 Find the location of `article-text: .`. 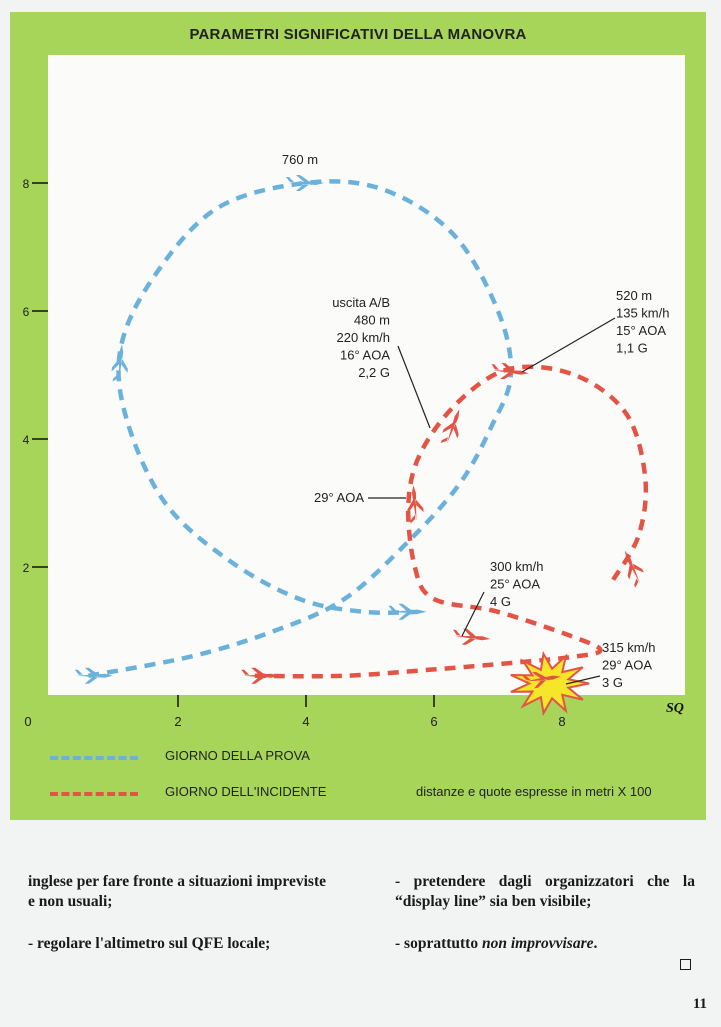

article-text: . is located at coordinates (595, 943).